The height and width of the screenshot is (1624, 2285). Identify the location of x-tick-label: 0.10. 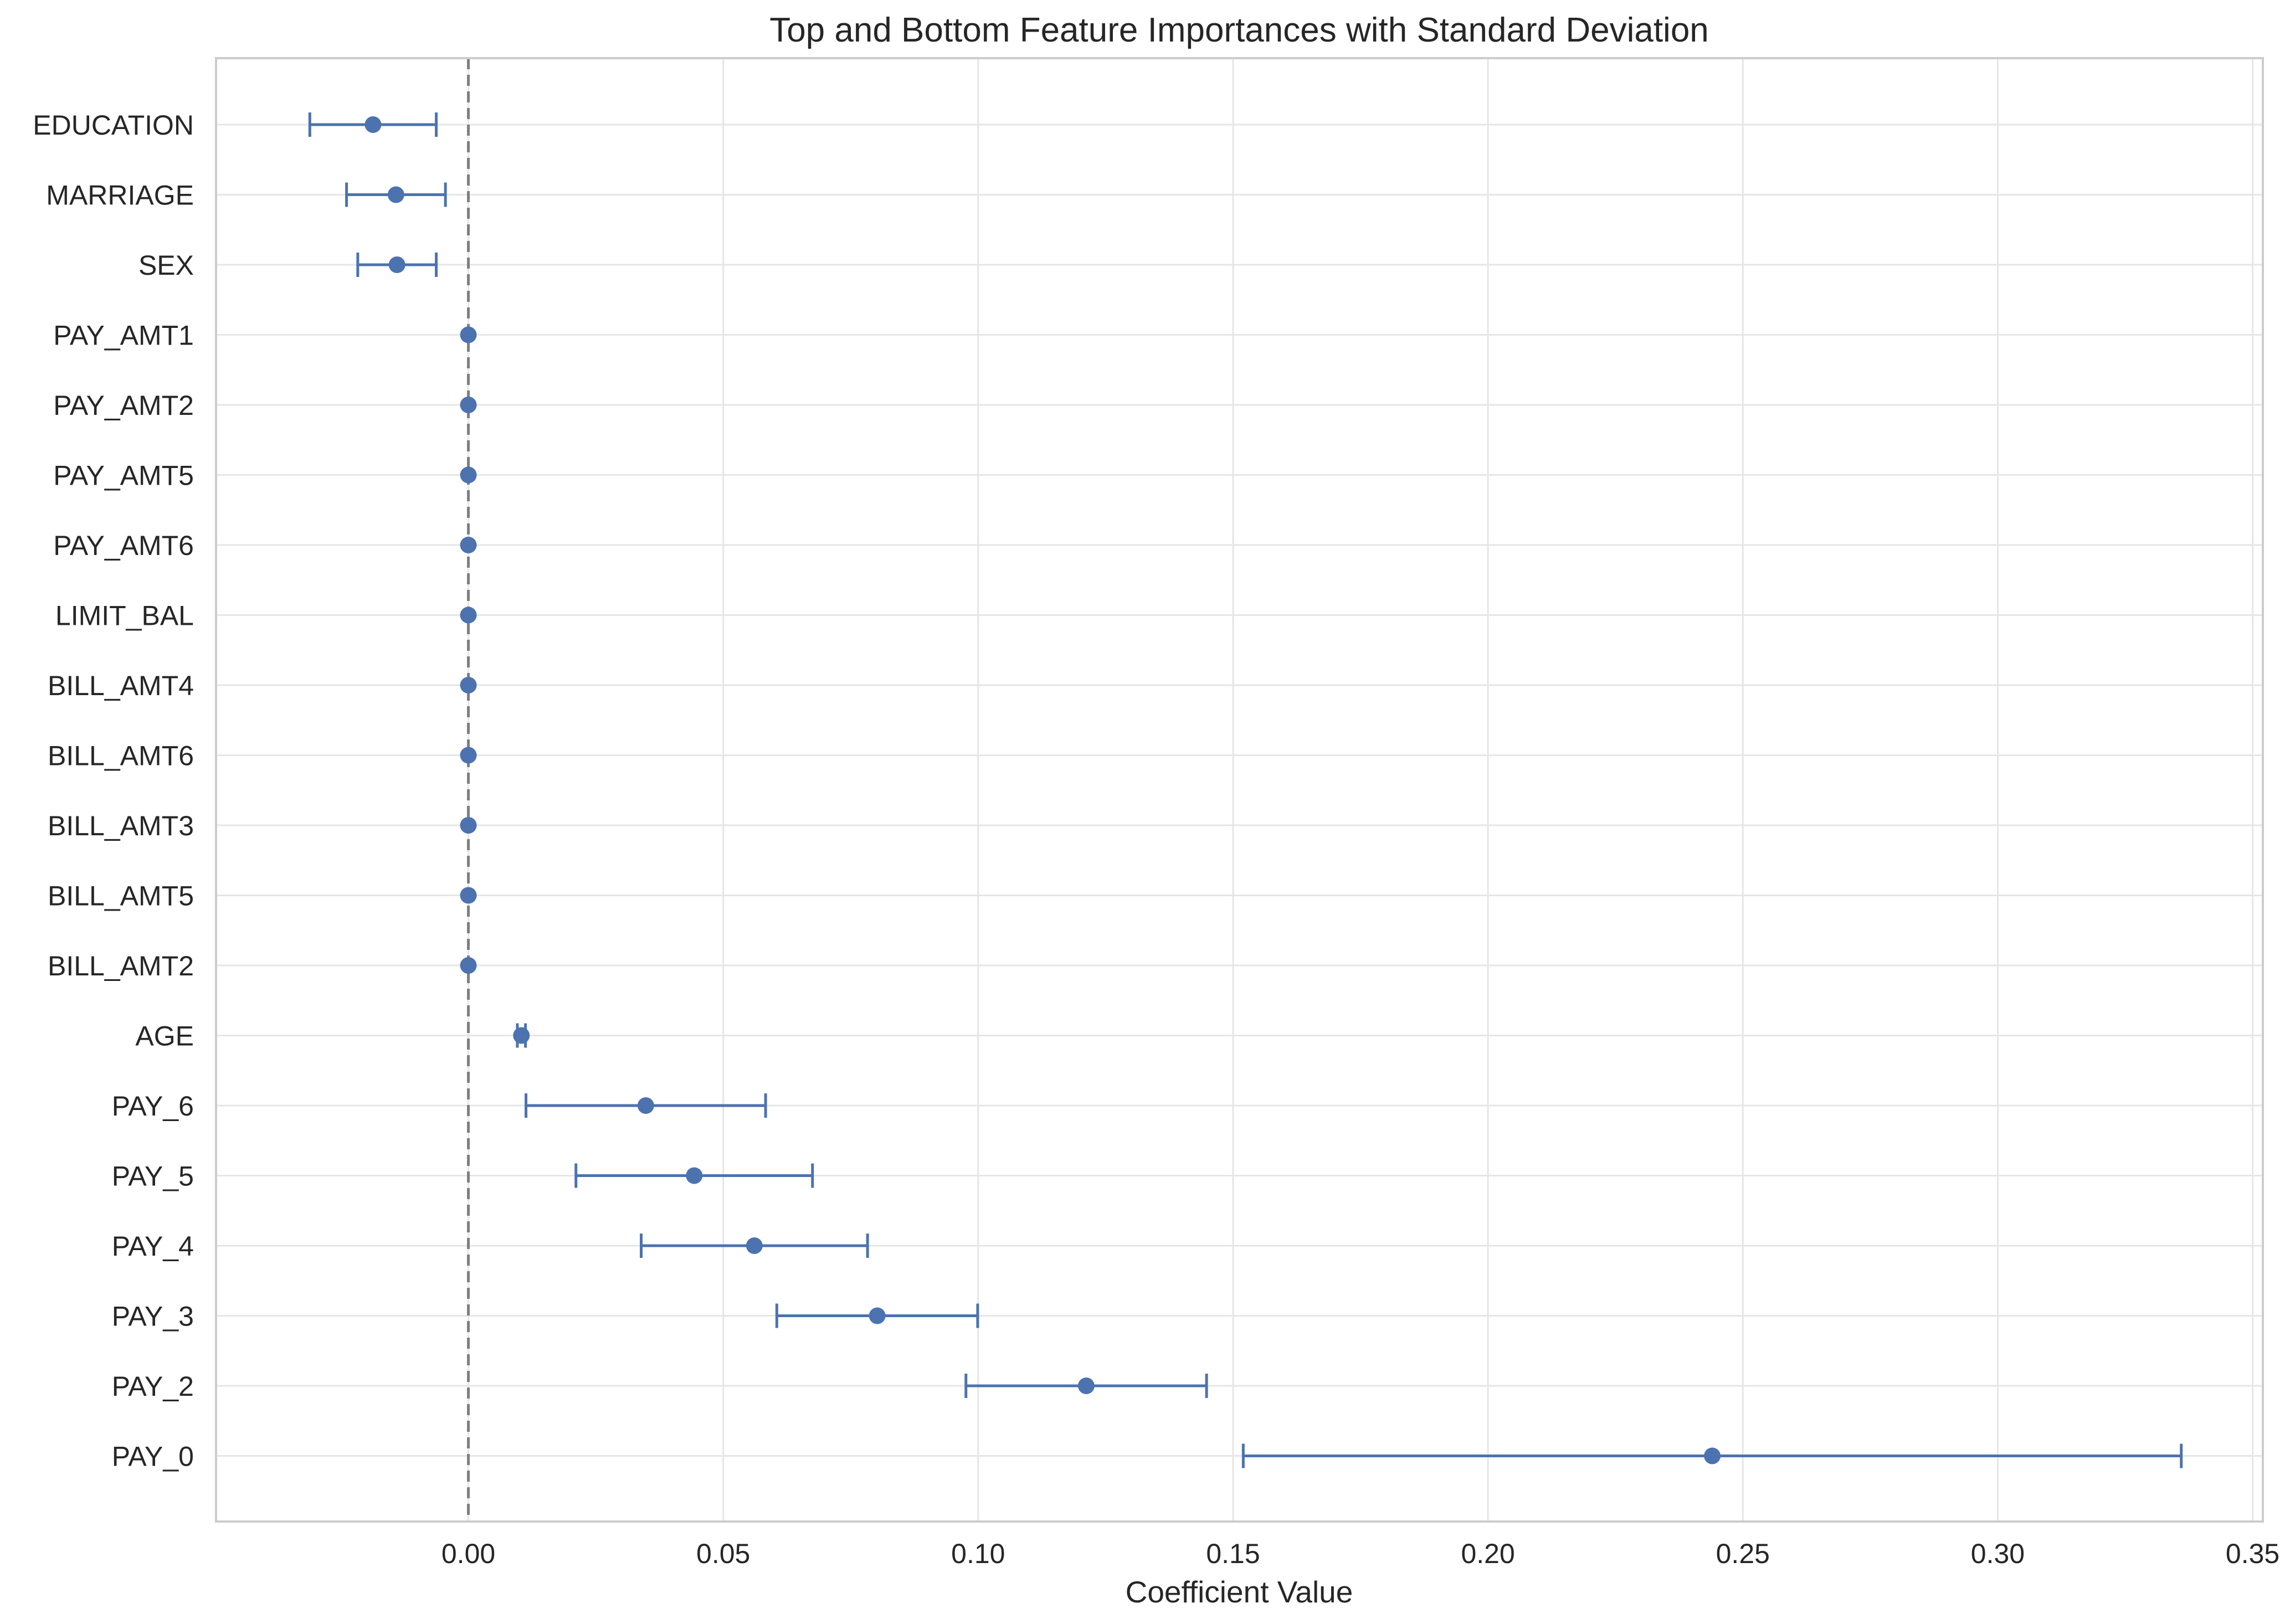
(978, 1553).